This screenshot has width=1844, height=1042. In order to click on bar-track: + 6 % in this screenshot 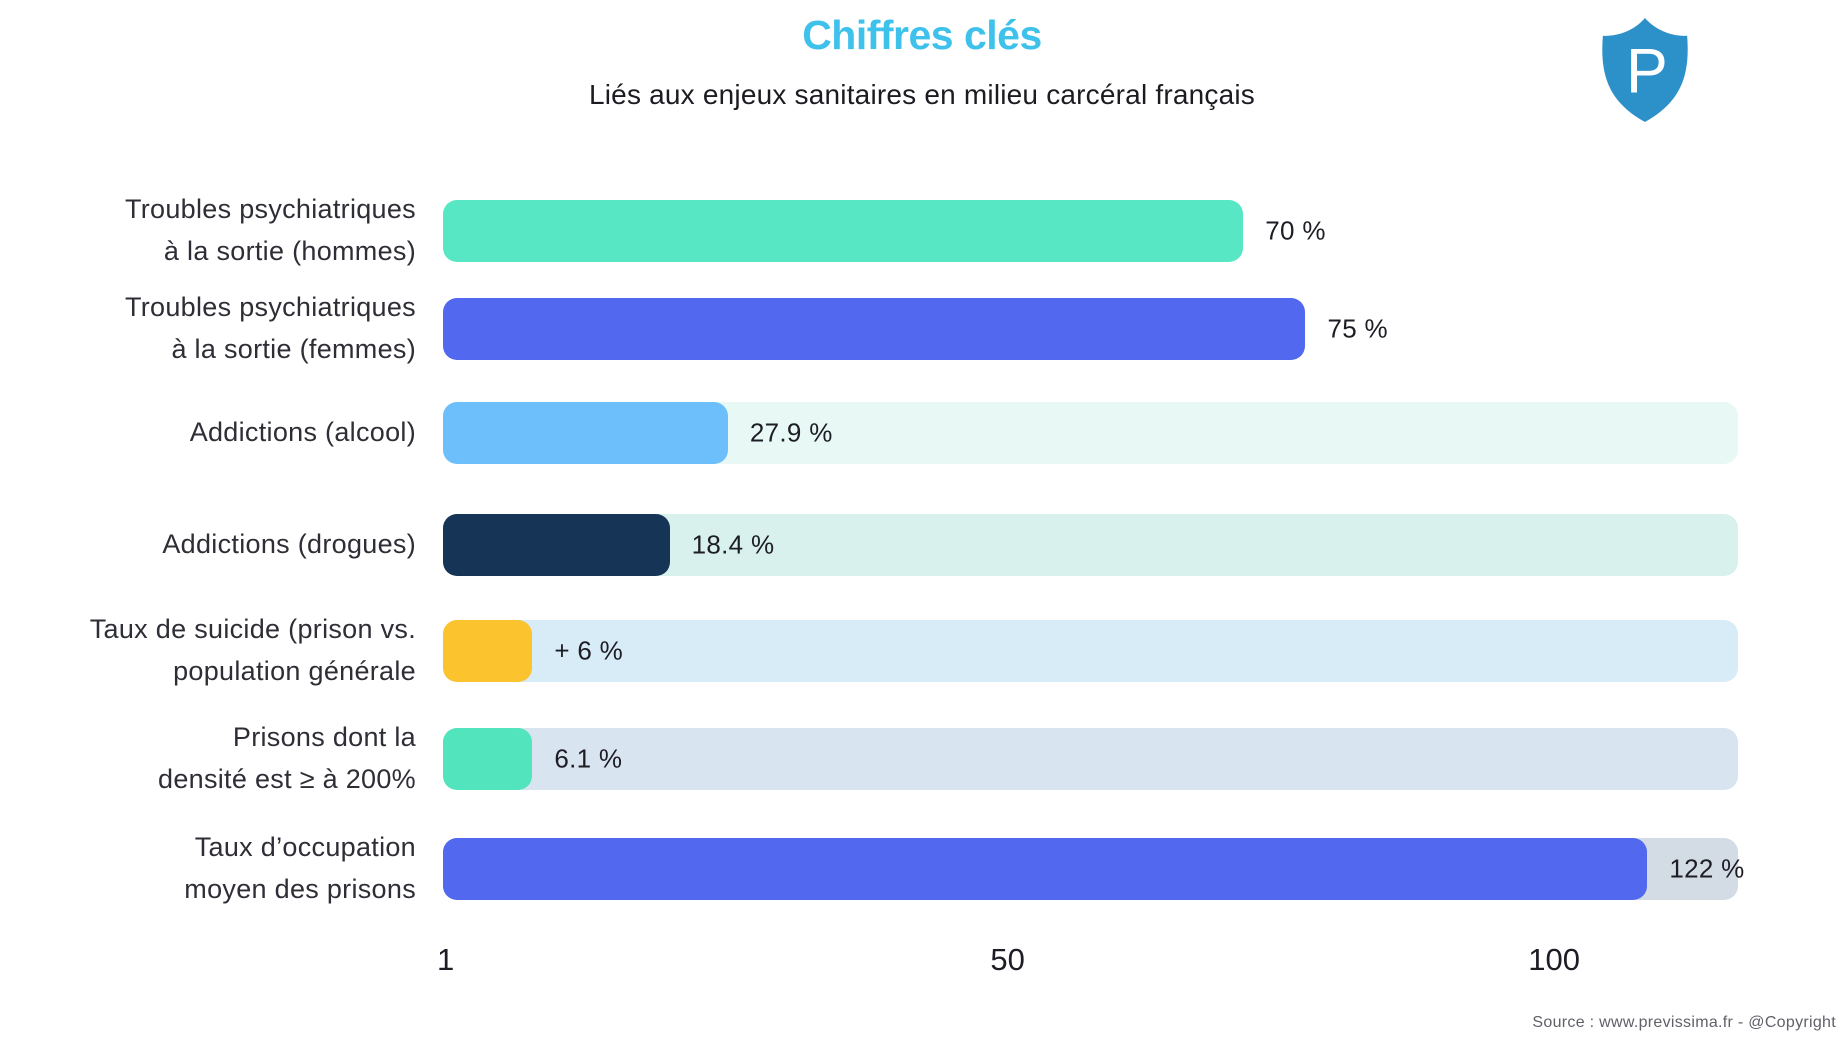, I will do `click(1090, 651)`.